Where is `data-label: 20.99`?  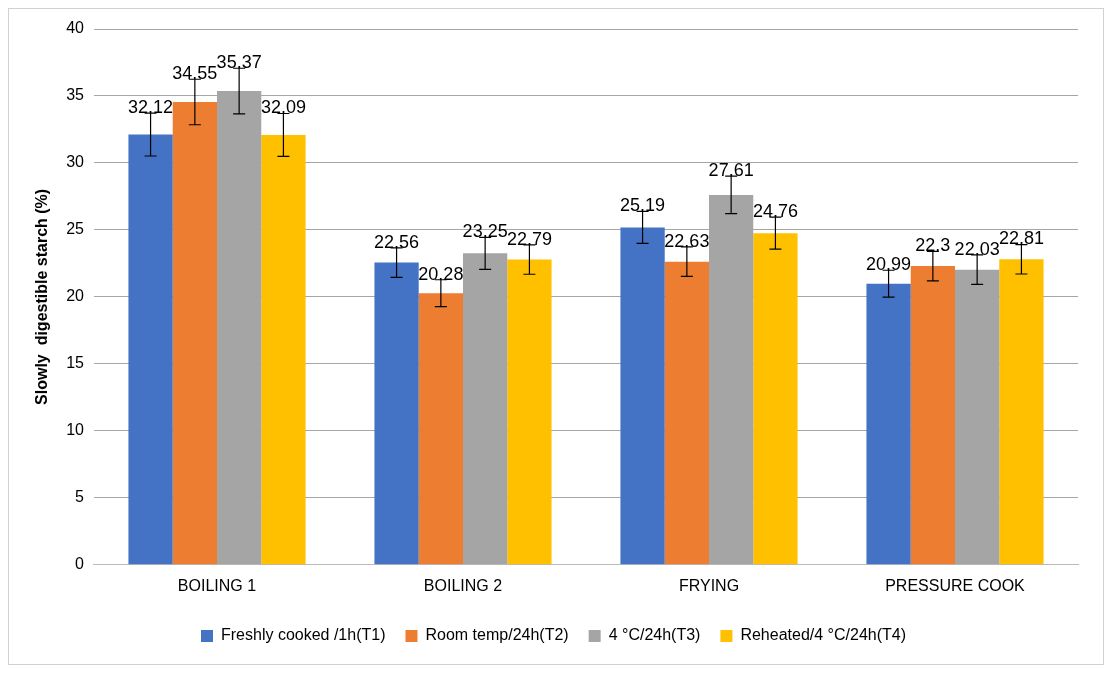 data-label: 20.99 is located at coordinates (889, 264).